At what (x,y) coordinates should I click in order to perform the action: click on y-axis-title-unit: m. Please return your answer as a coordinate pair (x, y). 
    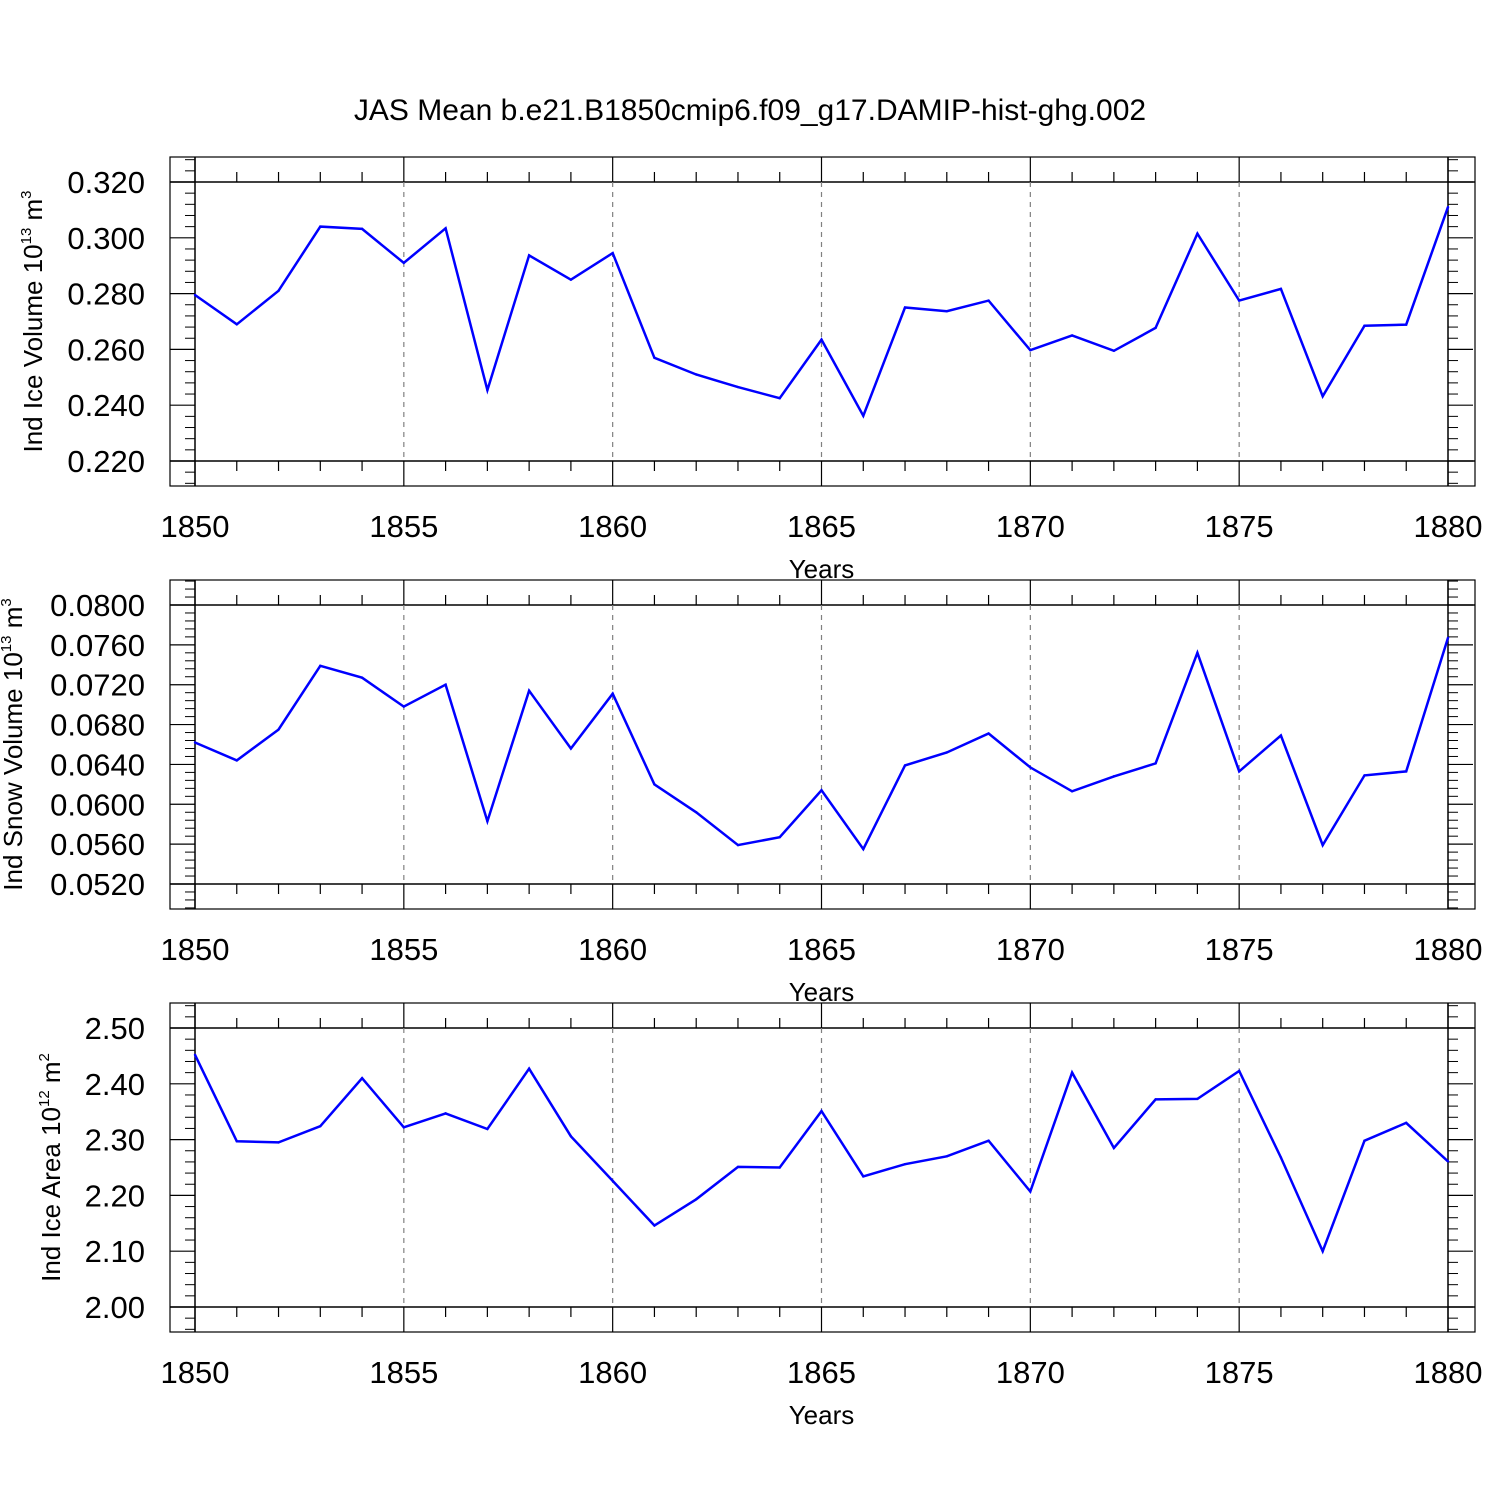
    Looking at the image, I should click on (51, 1075).